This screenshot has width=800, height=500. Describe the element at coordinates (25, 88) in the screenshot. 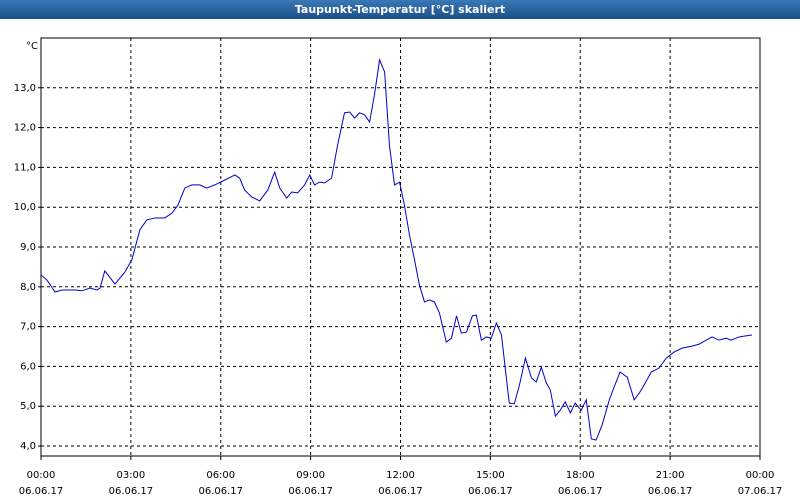

I see `y-tick-label: 13,0` at that location.